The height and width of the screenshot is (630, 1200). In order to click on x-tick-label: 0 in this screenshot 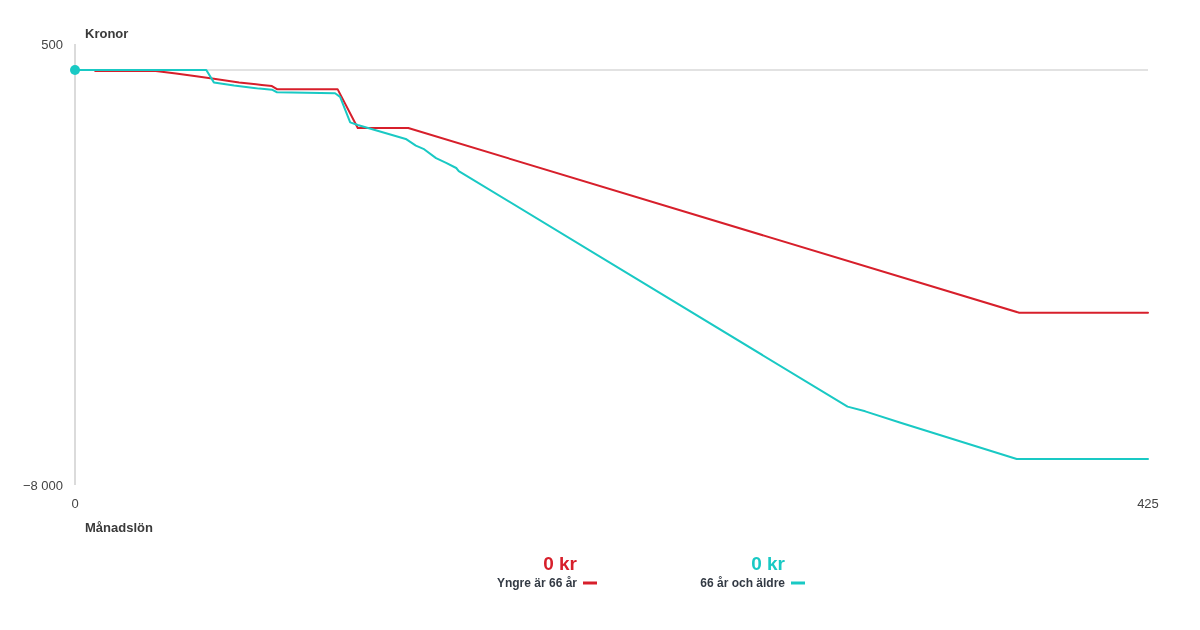, I will do `click(75, 503)`.